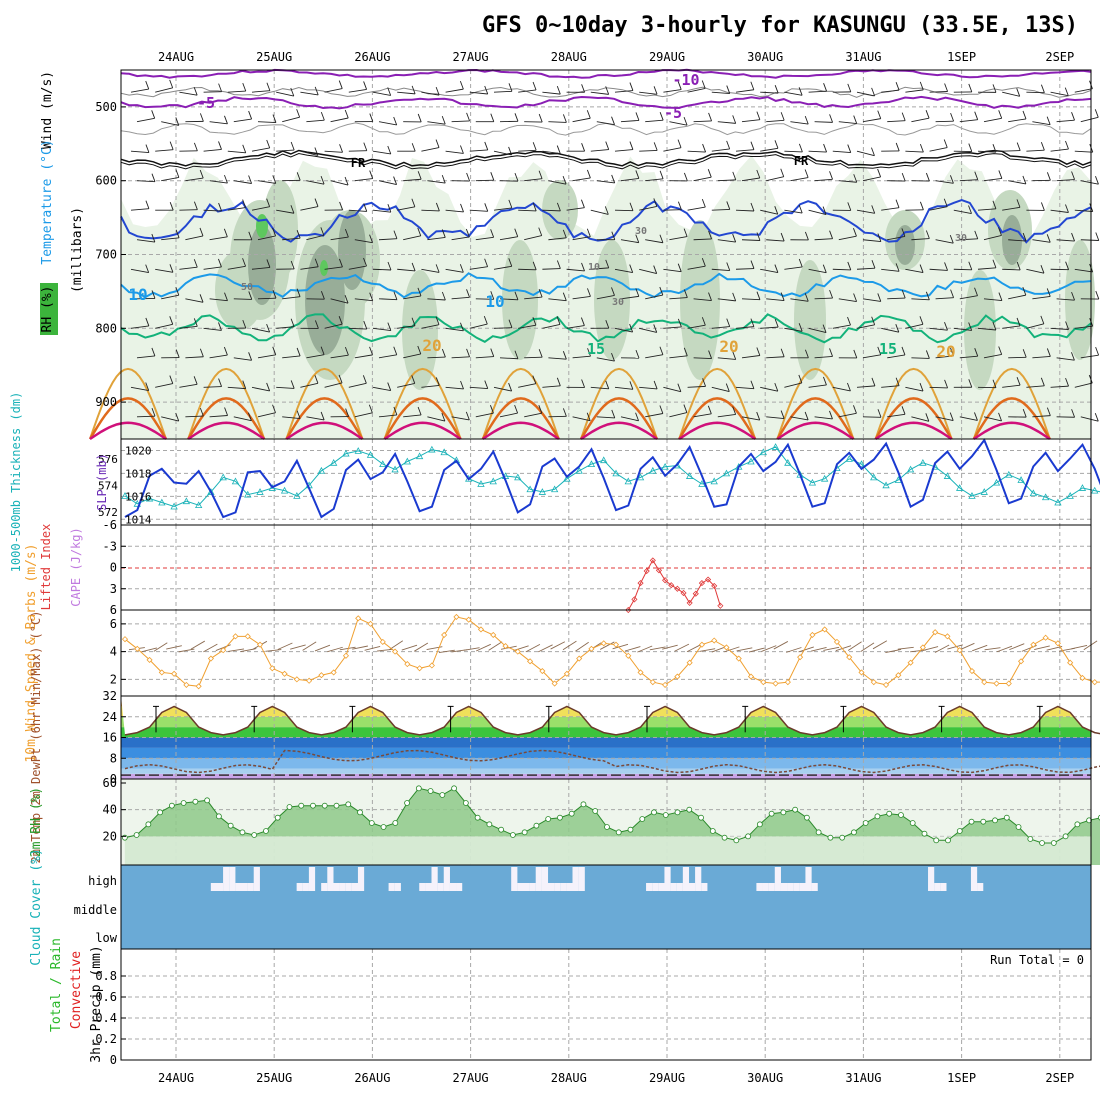 This screenshot has height=1100, width=1100. I want to click on slp-tick-label: 1014, so click(138, 519).